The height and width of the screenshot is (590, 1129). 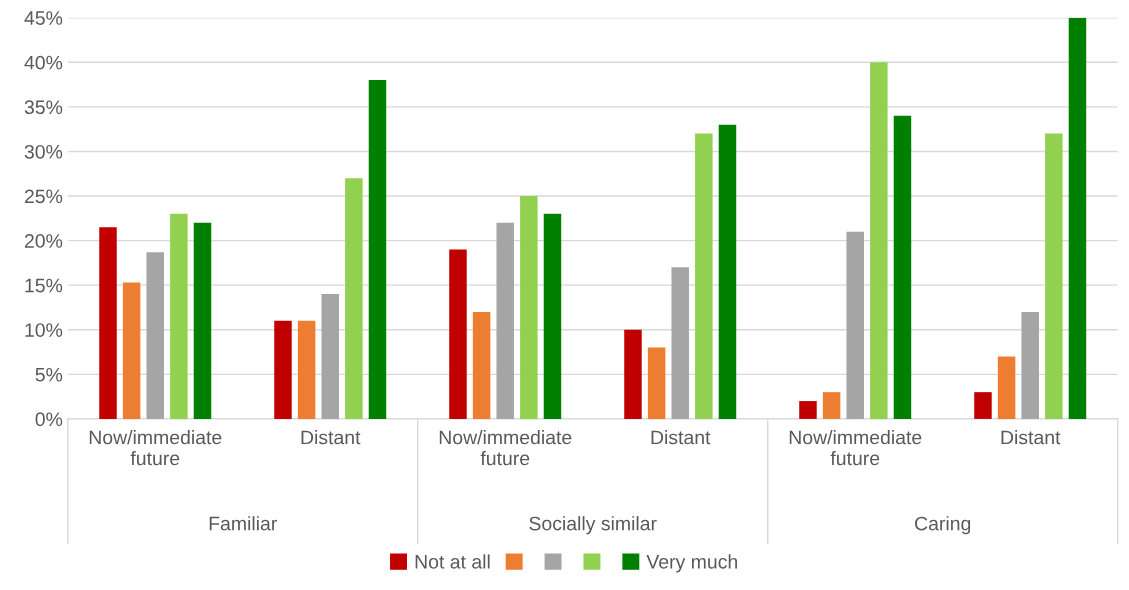 What do you see at coordinates (43, 18) in the screenshot?
I see `y-tick-label: 45%` at bounding box center [43, 18].